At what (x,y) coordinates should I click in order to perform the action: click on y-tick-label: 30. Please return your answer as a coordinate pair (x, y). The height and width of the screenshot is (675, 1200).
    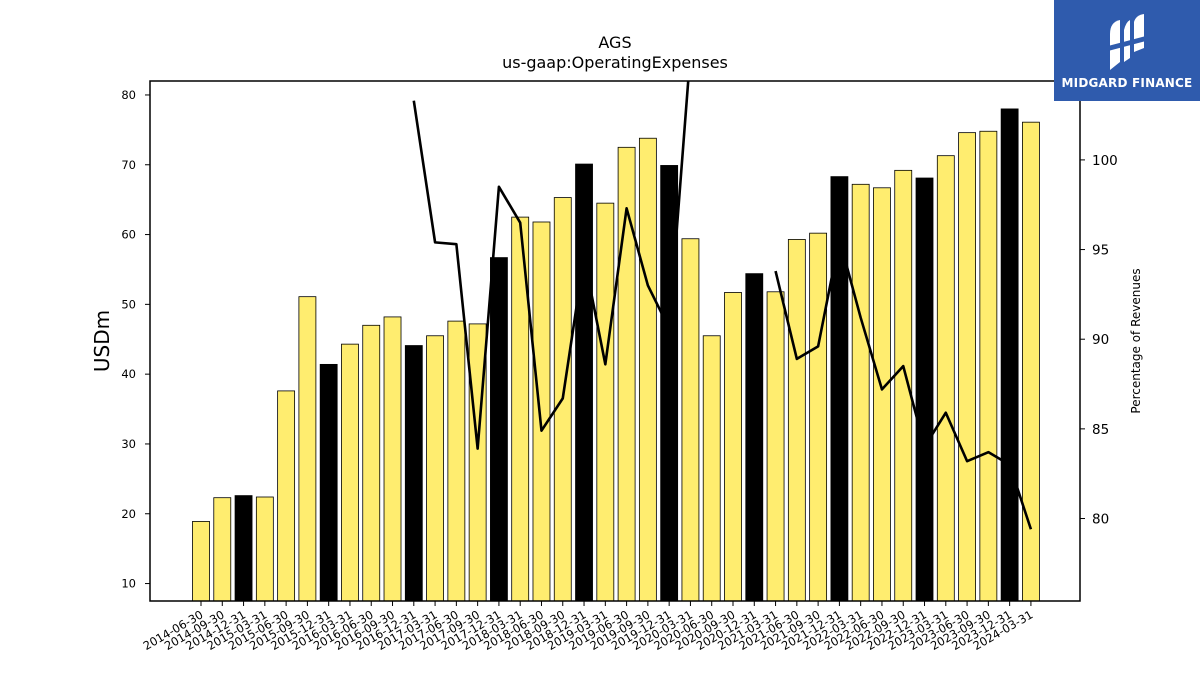
    Looking at the image, I should click on (128, 444).